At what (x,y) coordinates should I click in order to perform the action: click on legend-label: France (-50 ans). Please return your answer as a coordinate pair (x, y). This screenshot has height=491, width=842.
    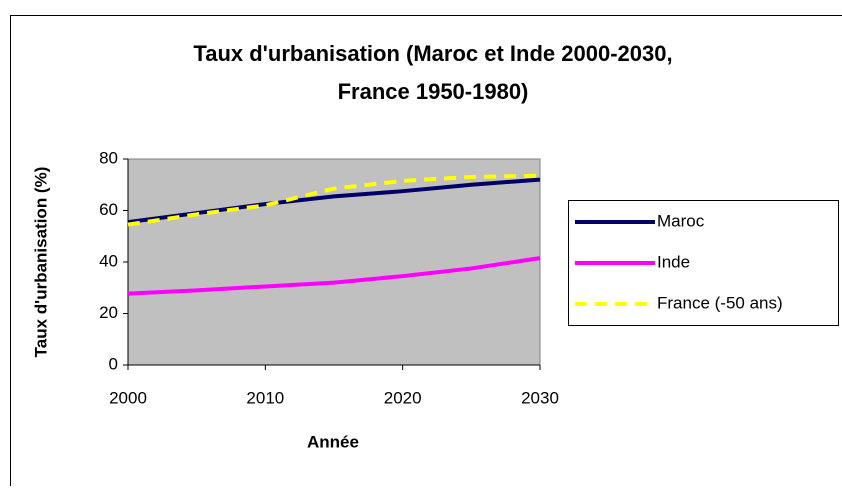
    Looking at the image, I should click on (720, 302).